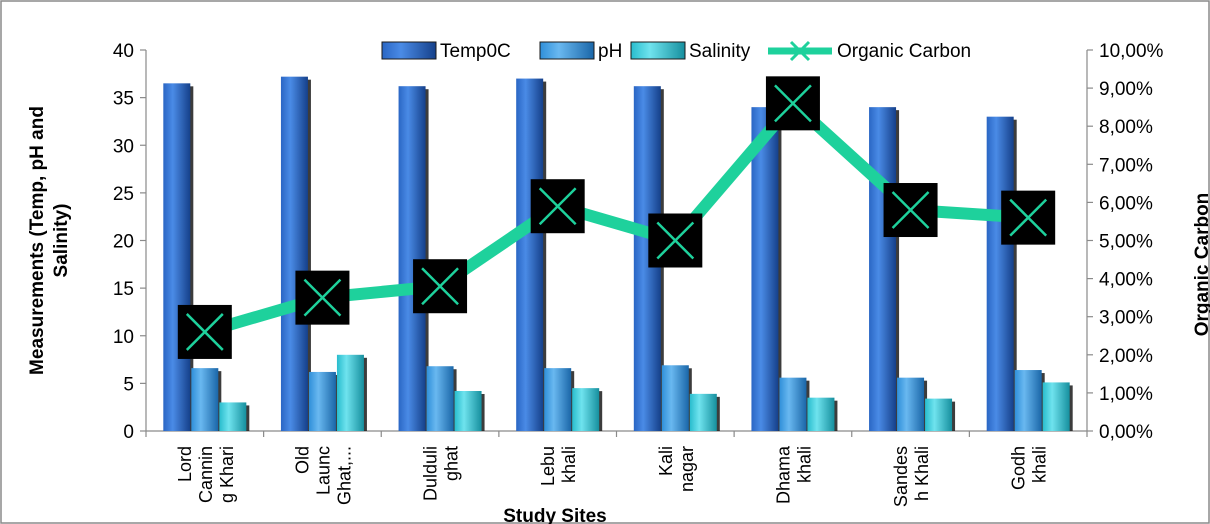 The height and width of the screenshot is (524, 1210). What do you see at coordinates (123, 337) in the screenshot?
I see `y-tick-label: 10` at bounding box center [123, 337].